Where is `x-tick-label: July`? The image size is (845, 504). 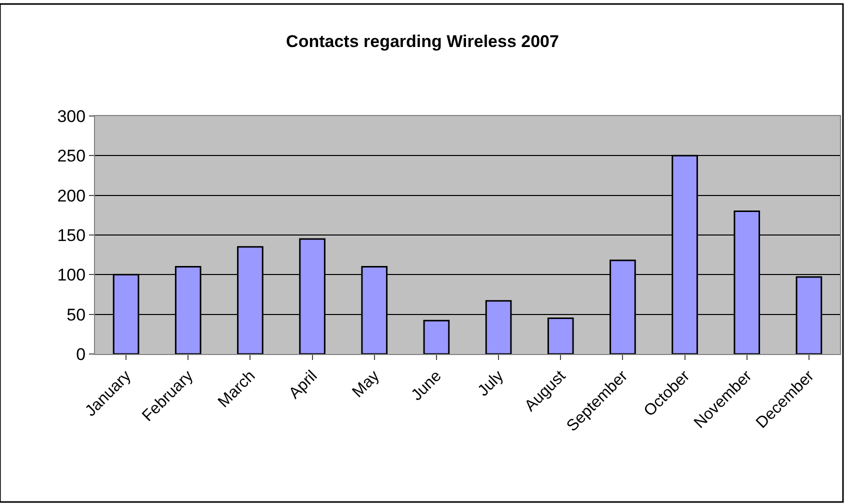 x-tick-label: July is located at coordinates (491, 384).